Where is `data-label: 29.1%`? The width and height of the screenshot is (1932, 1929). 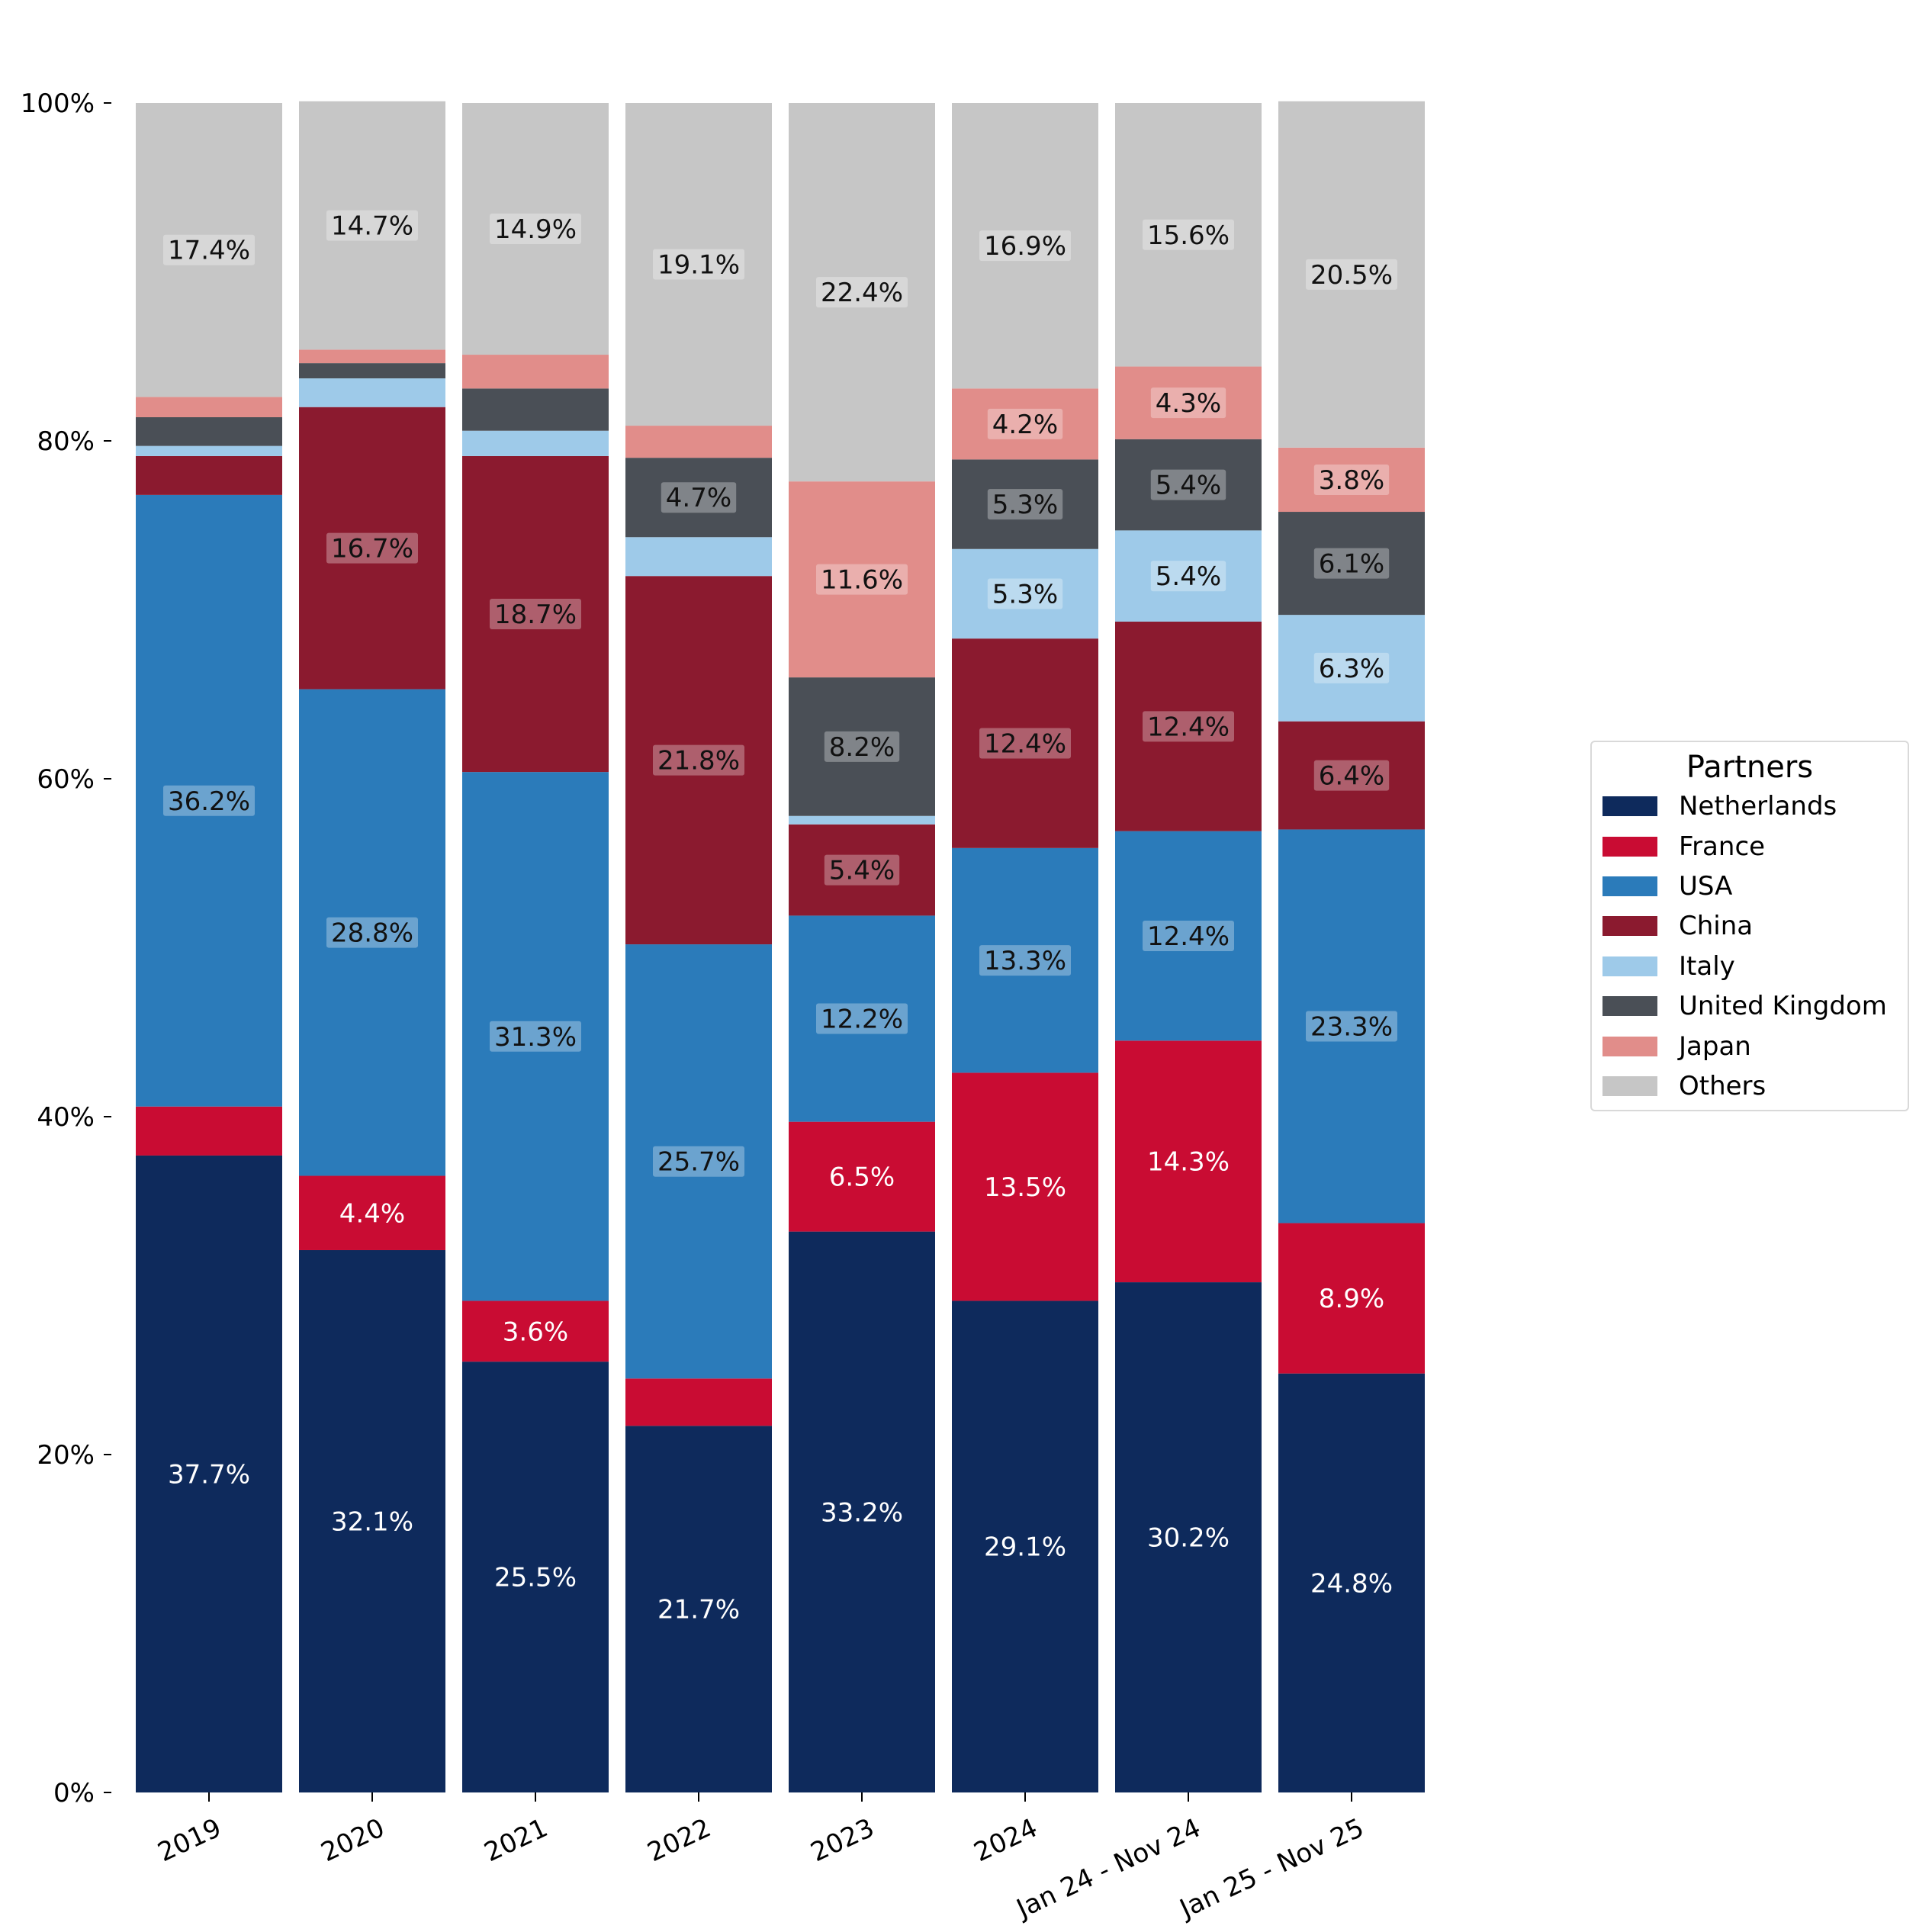
data-label: 29.1% is located at coordinates (1025, 1547).